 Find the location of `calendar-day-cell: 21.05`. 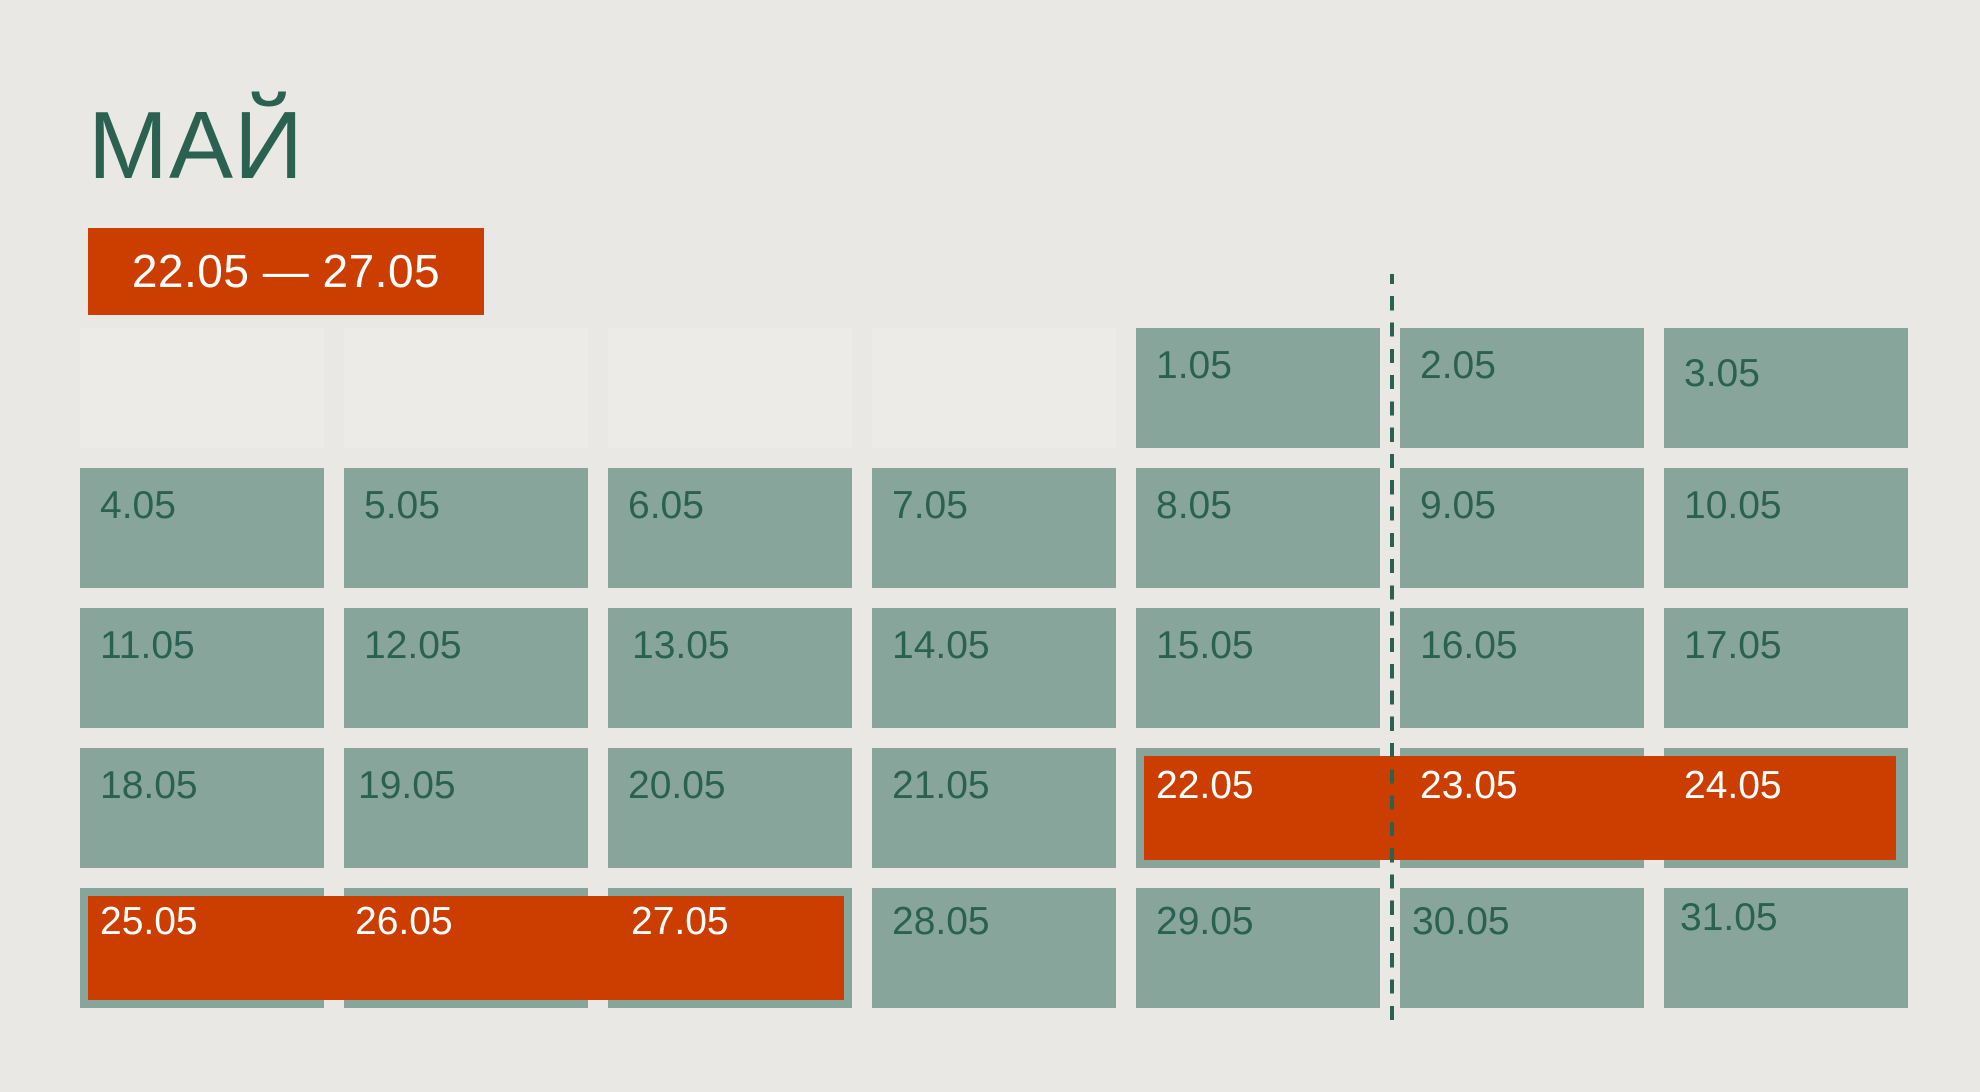

calendar-day-cell: 21.05 is located at coordinates (994, 808).